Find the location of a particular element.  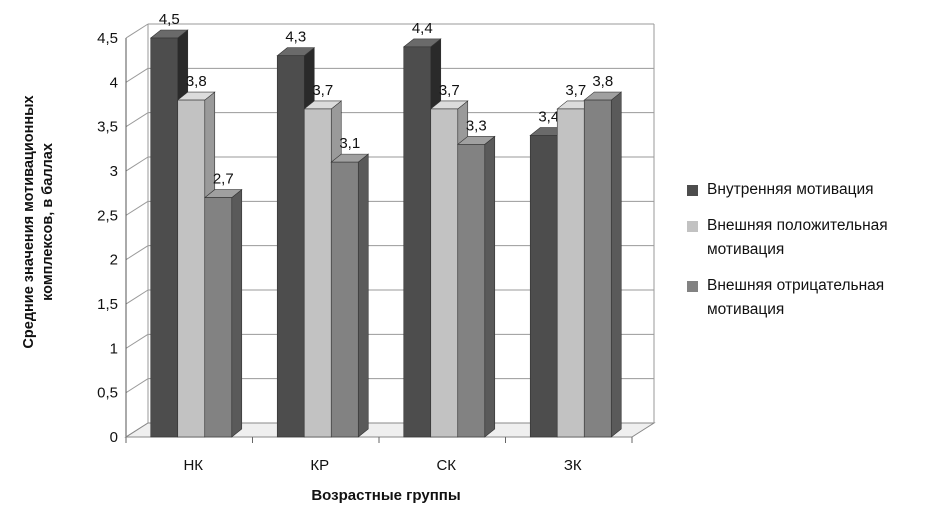

legend-swatch-external-positive is located at coordinates (692, 226).